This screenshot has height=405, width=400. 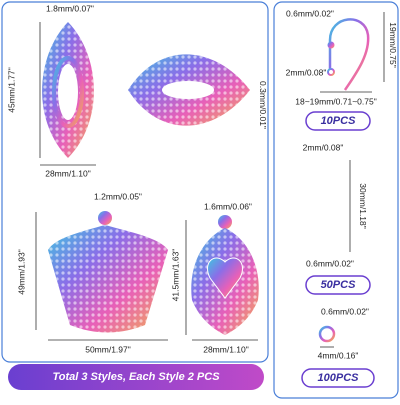 What do you see at coordinates (335, 101) in the screenshot?
I see `dim-label: 18~19mm/0.71~0.75"` at bounding box center [335, 101].